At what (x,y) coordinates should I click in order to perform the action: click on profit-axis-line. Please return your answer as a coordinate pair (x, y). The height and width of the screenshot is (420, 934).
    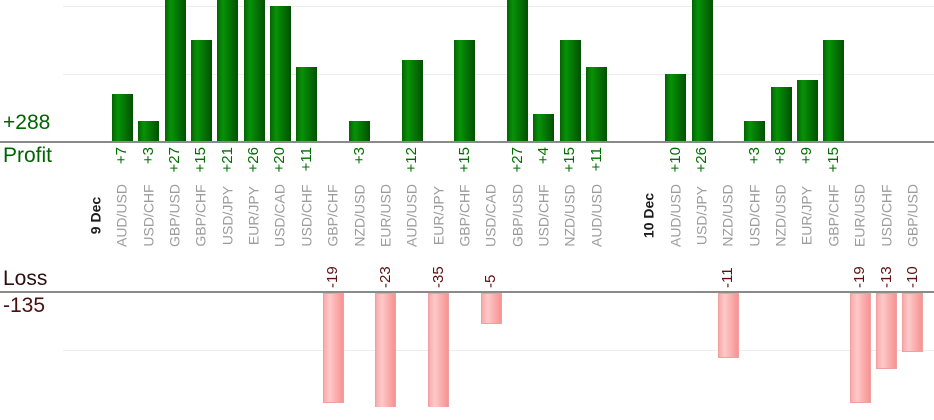
    Looking at the image, I should click on (467, 142).